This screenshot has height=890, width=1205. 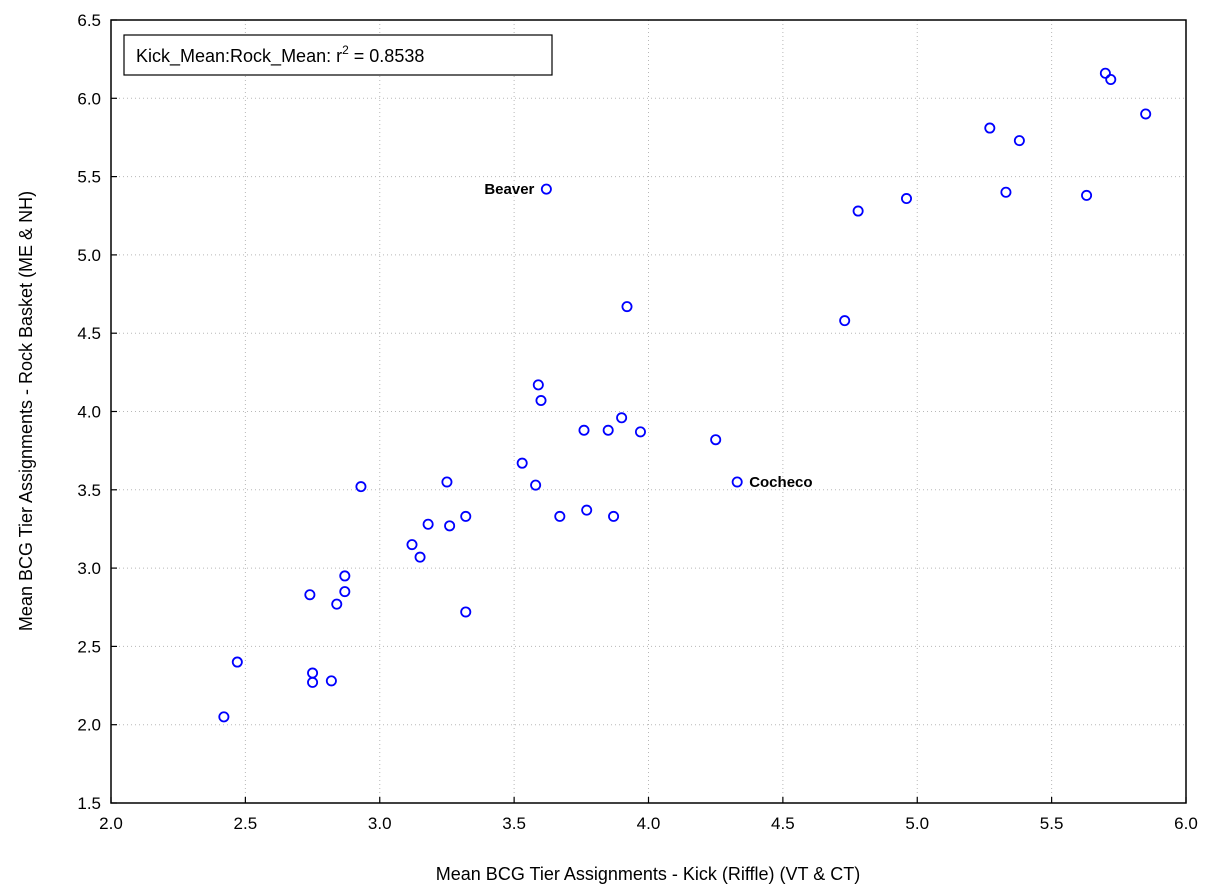 I want to click on legend-frame, so click(x=338, y=55).